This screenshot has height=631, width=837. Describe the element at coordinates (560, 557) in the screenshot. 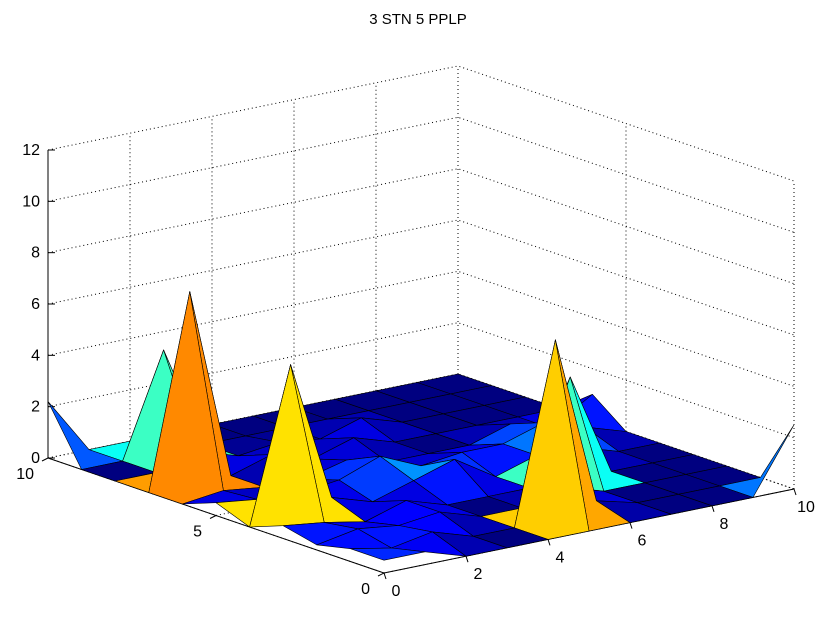

I see `x-tick-label: 4` at that location.